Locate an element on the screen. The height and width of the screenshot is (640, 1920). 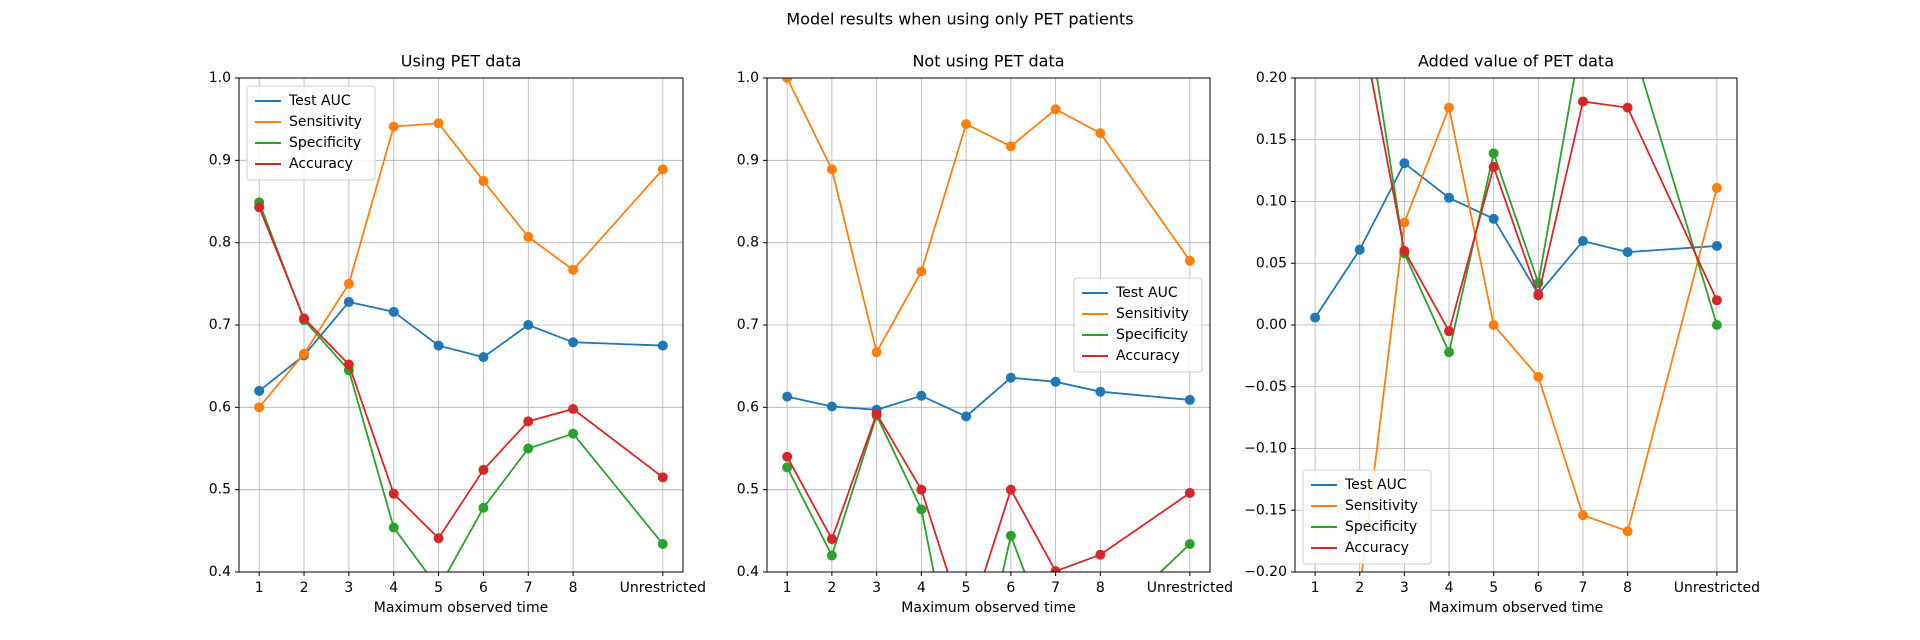
y-tick-label: 0.6 is located at coordinates (748, 407).